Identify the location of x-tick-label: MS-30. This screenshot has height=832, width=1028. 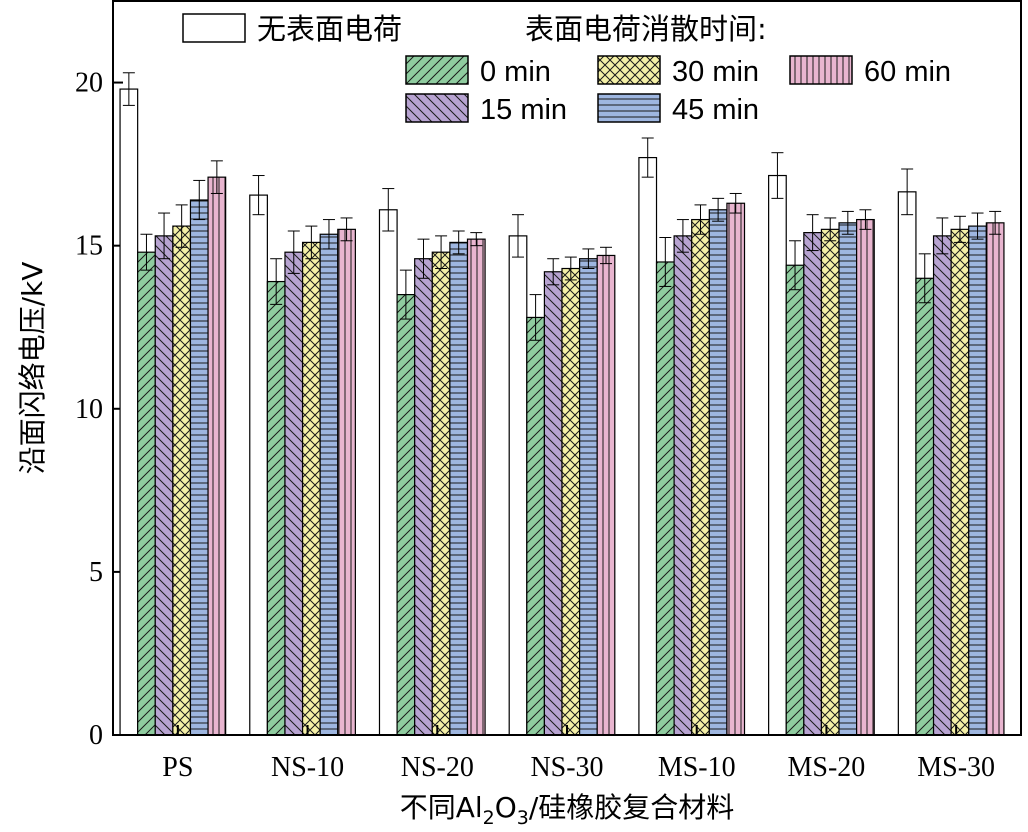
(956, 767).